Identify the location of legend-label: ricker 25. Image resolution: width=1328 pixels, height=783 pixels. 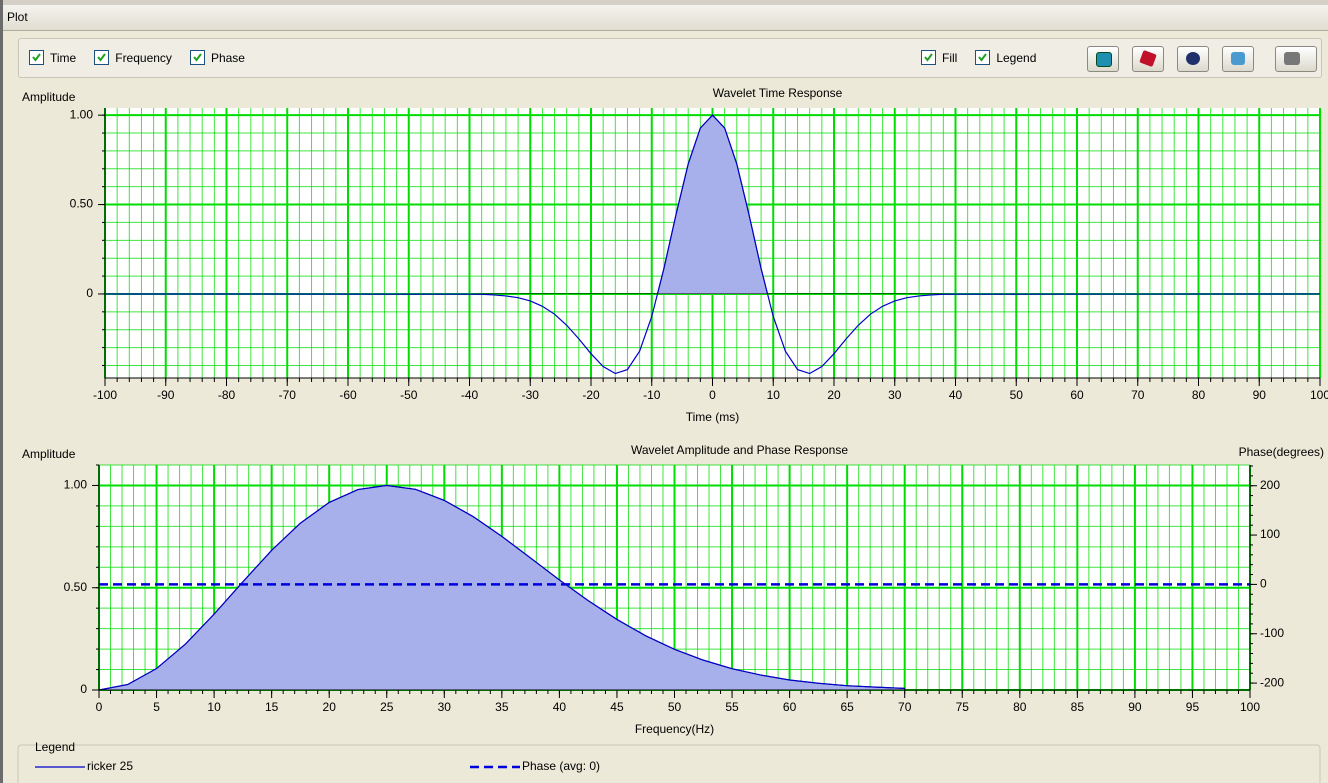
(110, 766).